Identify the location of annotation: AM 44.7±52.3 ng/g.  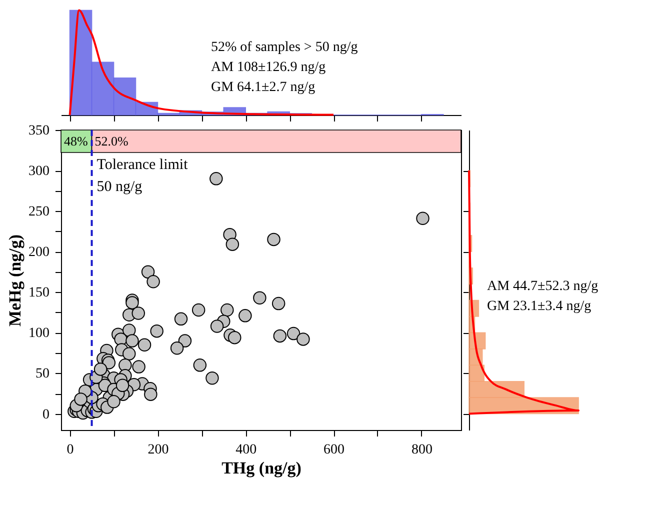
(542, 286).